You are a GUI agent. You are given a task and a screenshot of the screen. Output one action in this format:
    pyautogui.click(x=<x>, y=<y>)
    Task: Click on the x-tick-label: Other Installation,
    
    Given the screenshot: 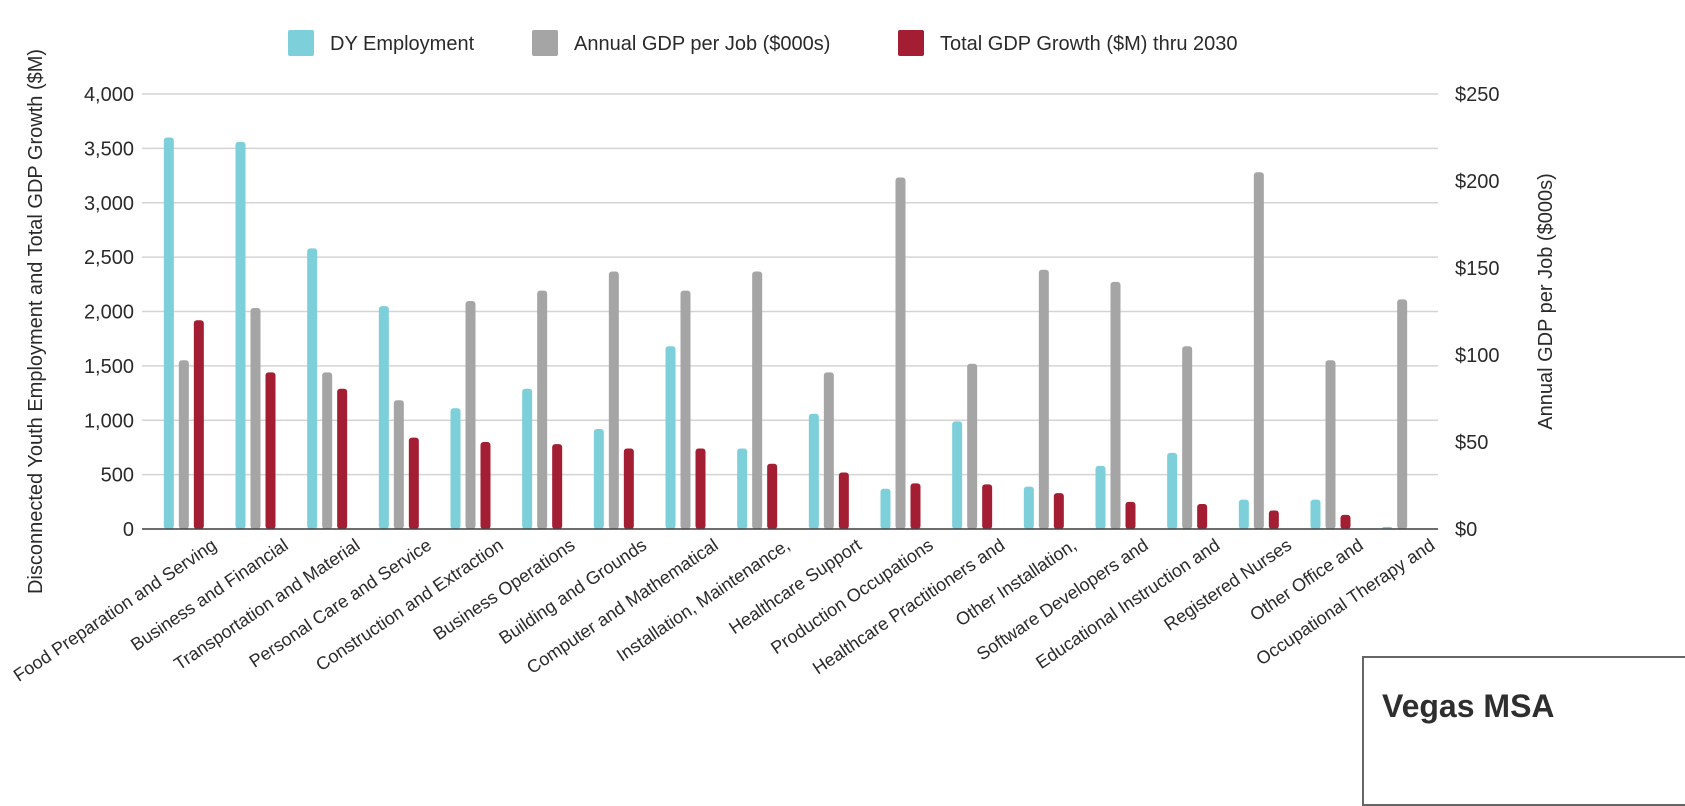 What is the action you would take?
    pyautogui.click(x=1016, y=582)
    